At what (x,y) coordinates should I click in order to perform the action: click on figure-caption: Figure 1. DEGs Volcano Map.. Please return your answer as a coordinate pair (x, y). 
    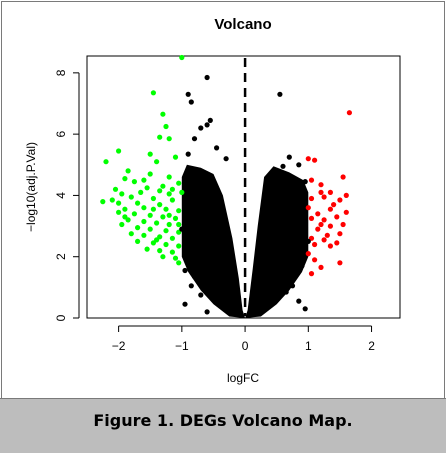
    Looking at the image, I should click on (223, 420).